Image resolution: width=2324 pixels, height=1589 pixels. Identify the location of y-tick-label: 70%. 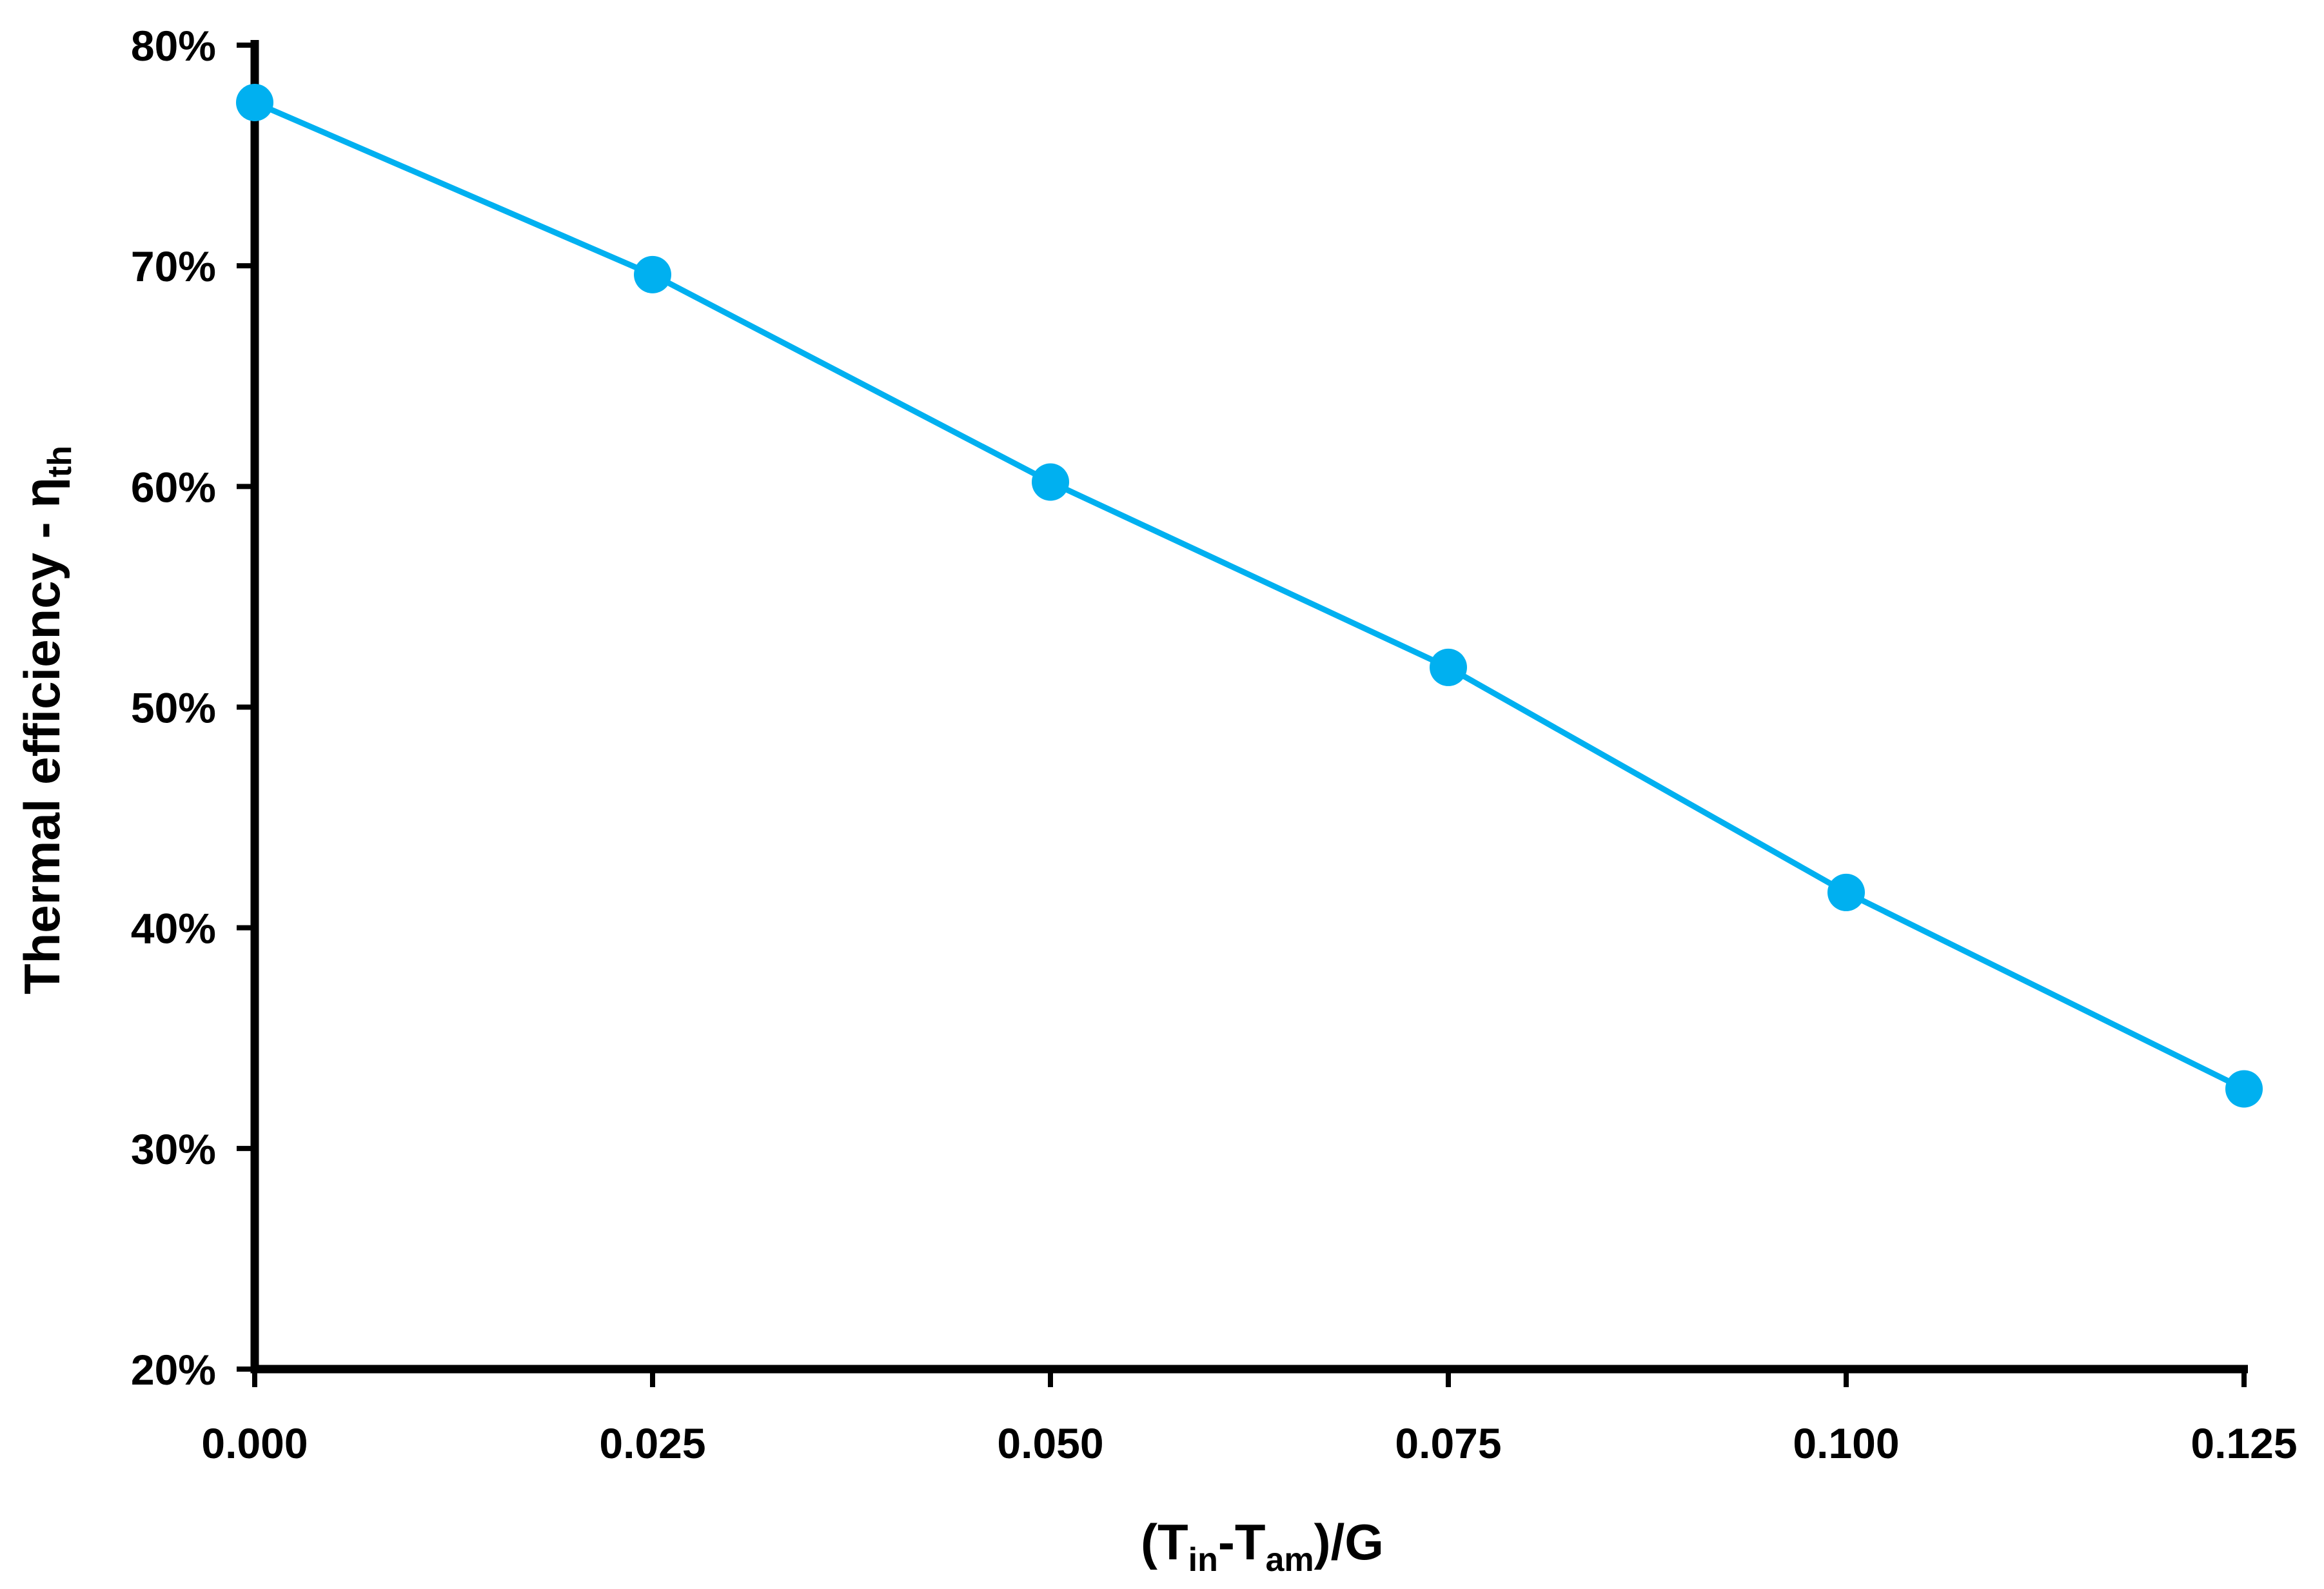
(174, 266).